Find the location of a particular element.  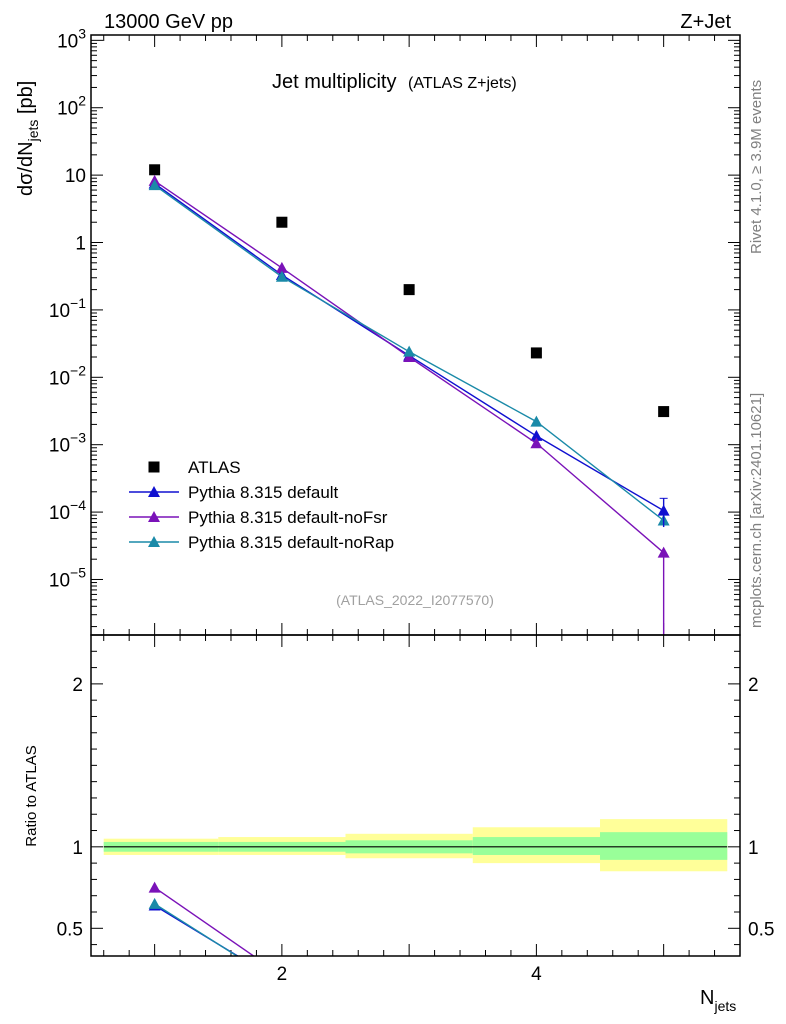

legend-label: Pythia 8.315 default is located at coordinates (263, 492).